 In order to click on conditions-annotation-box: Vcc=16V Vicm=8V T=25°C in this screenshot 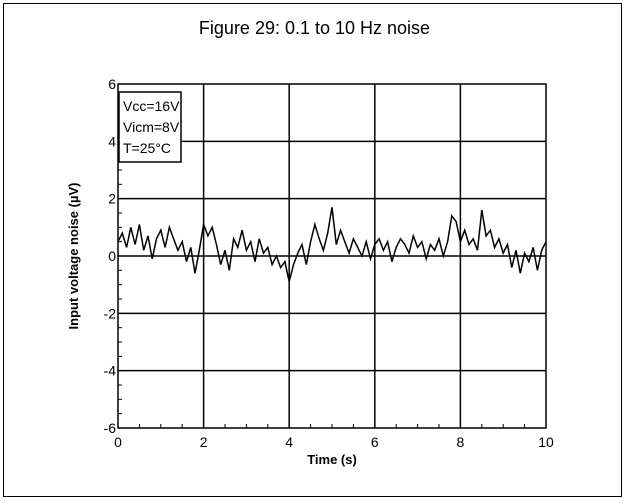, I will do `click(150, 127)`.